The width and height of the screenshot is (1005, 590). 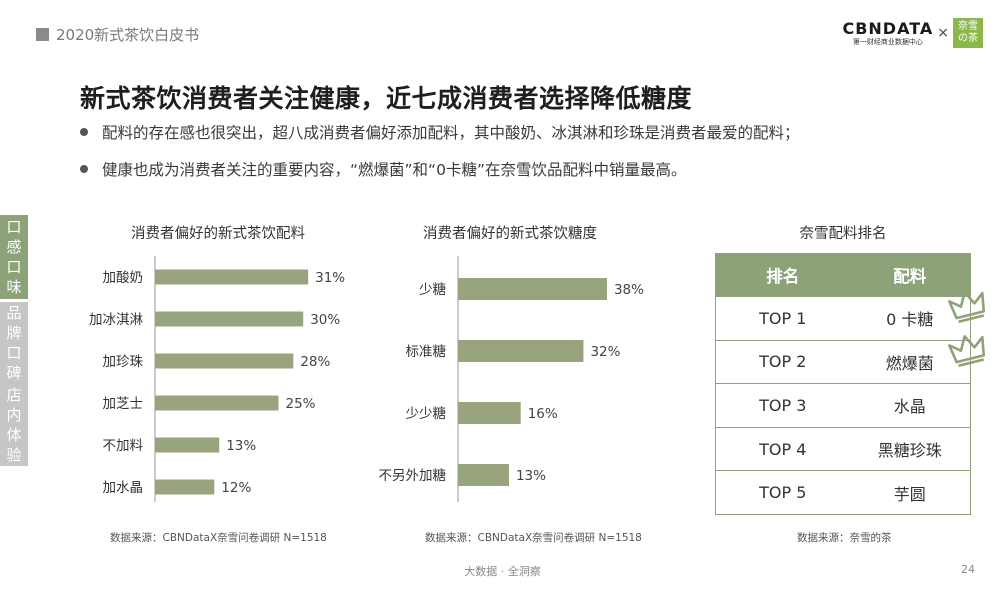 I want to click on times-sign: ×, so click(x=943, y=33).